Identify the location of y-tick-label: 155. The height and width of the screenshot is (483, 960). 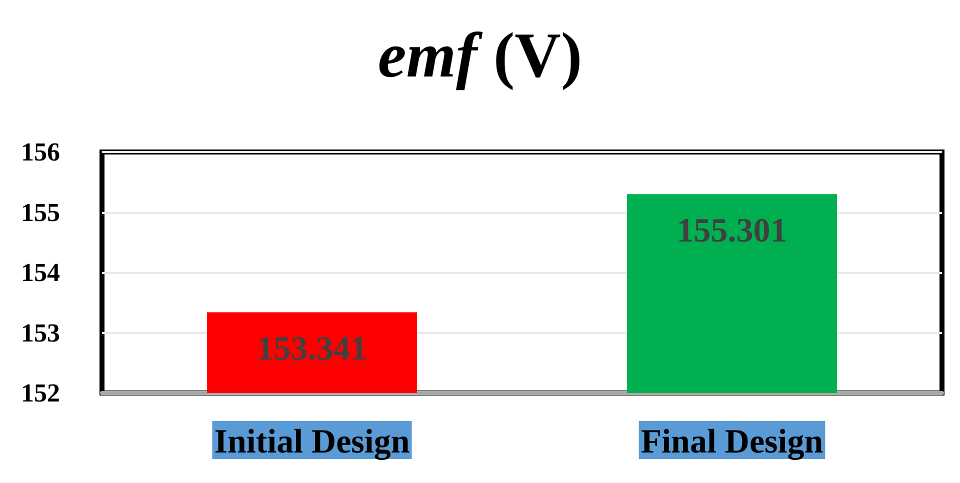
(40, 212).